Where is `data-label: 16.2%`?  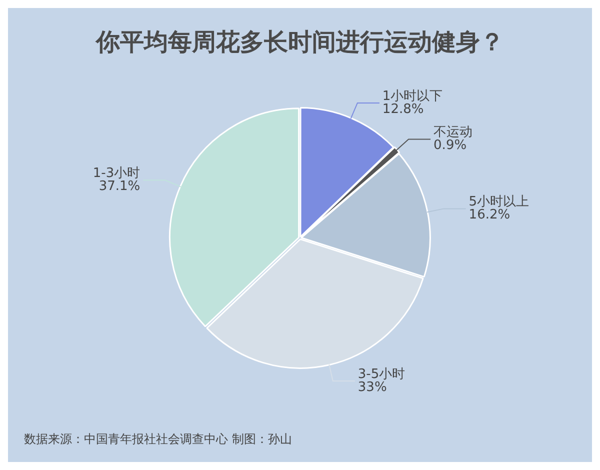 data-label: 16.2% is located at coordinates (489, 215).